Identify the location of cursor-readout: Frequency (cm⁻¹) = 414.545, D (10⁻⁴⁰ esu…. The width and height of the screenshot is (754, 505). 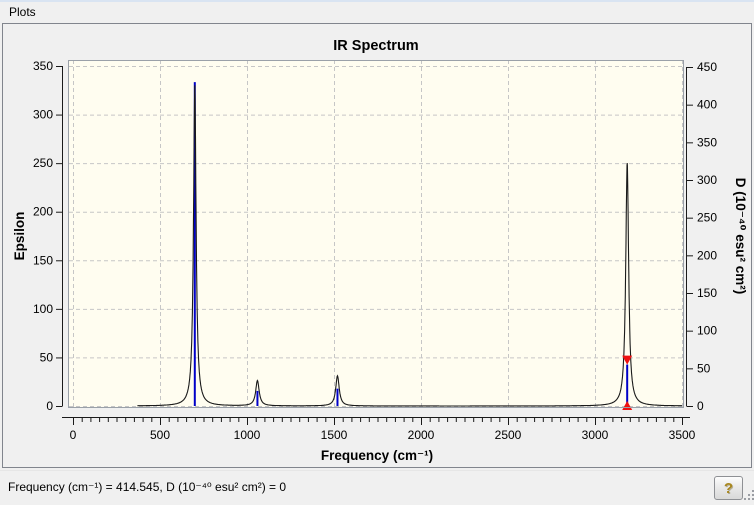
(147, 487).